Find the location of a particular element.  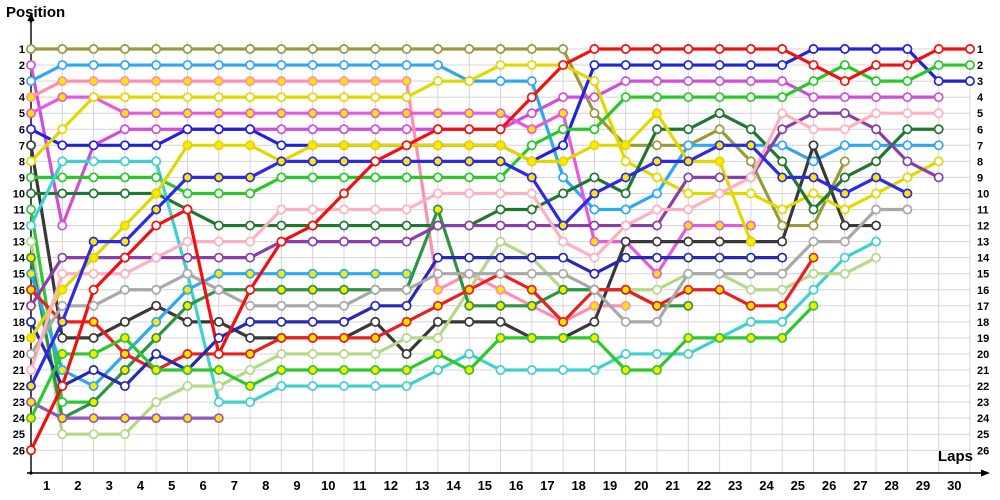

tick-label: 16 is located at coordinates (983, 291).